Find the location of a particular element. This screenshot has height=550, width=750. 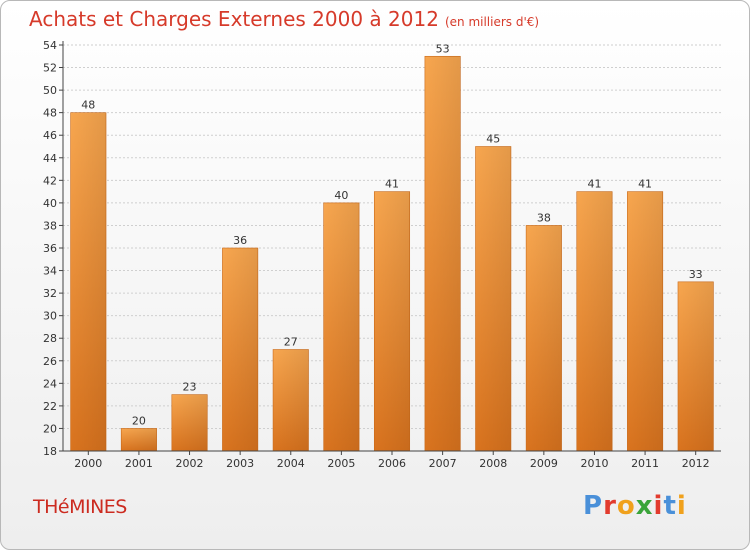

bar-value-label: 53 is located at coordinates (443, 48).